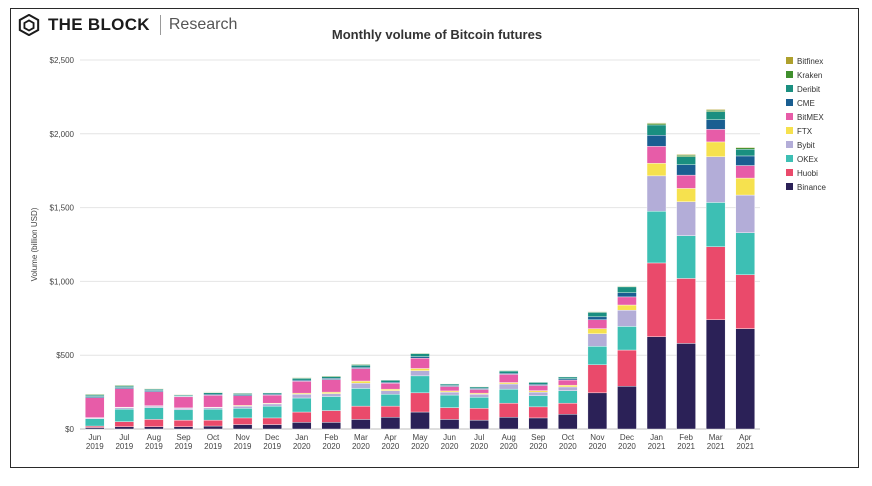  What do you see at coordinates (806, 145) in the screenshot?
I see `legend-label-bybit: Bybit` at bounding box center [806, 145].